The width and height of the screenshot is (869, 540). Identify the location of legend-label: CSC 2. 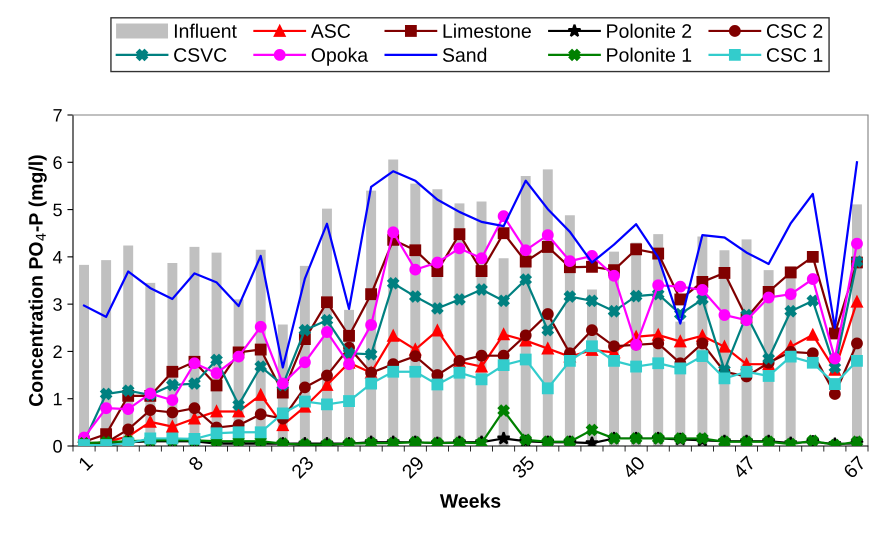
(794, 31).